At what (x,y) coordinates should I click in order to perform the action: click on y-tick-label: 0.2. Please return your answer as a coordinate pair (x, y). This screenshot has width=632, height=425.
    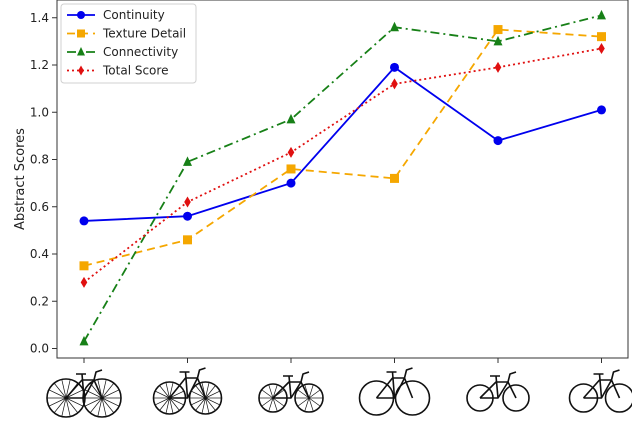
    Looking at the image, I should click on (39, 301).